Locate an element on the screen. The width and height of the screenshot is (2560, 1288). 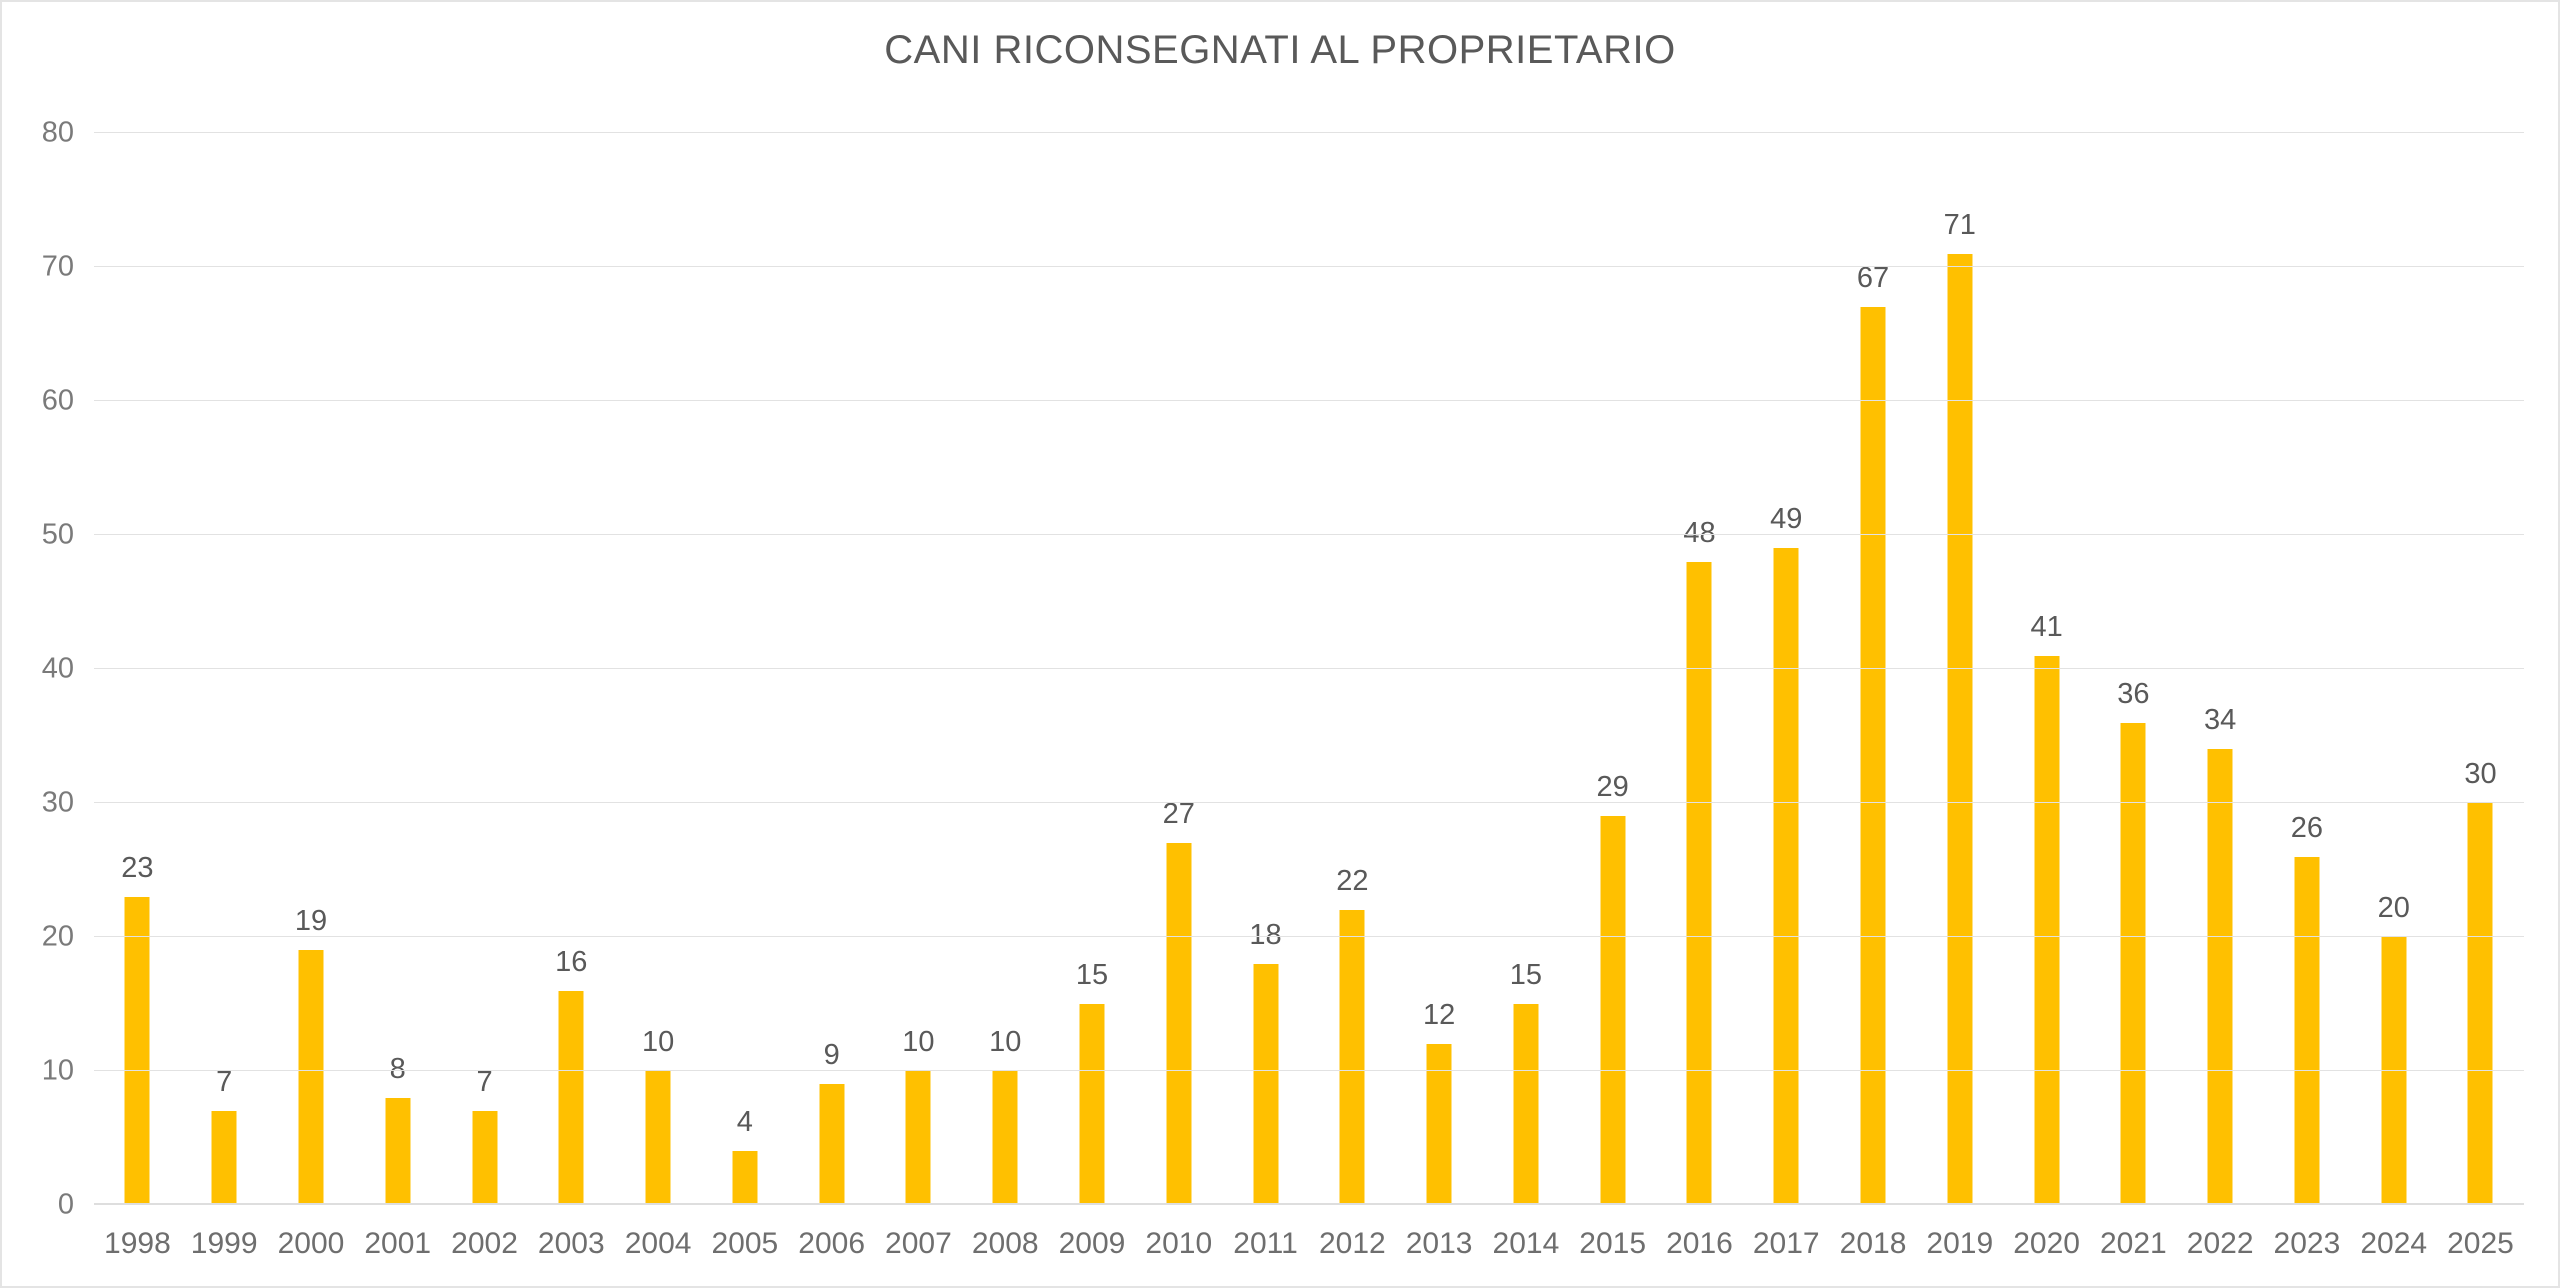
bar-1999 is located at coordinates (224, 1158).